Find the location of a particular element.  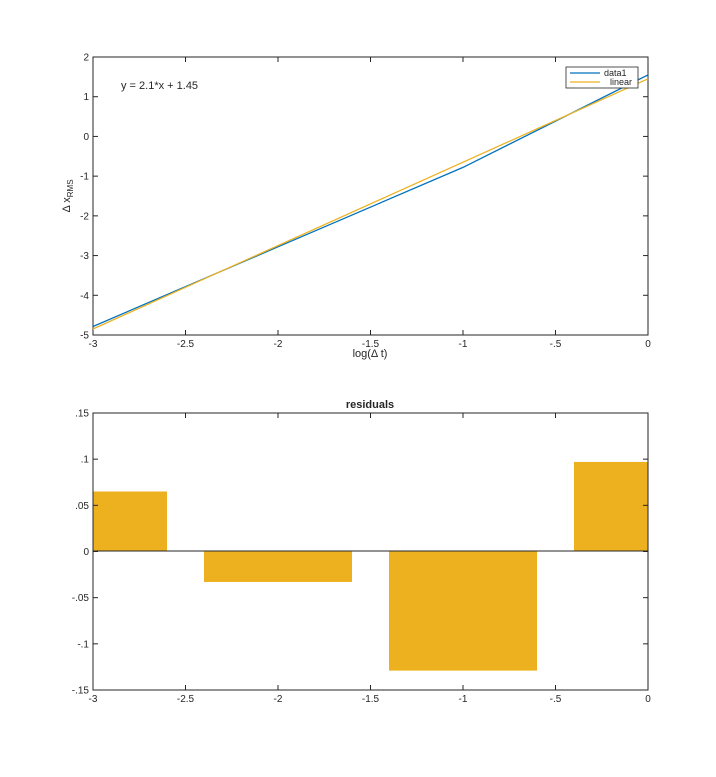

top-xtick-label: -2.5 is located at coordinates (186, 344).